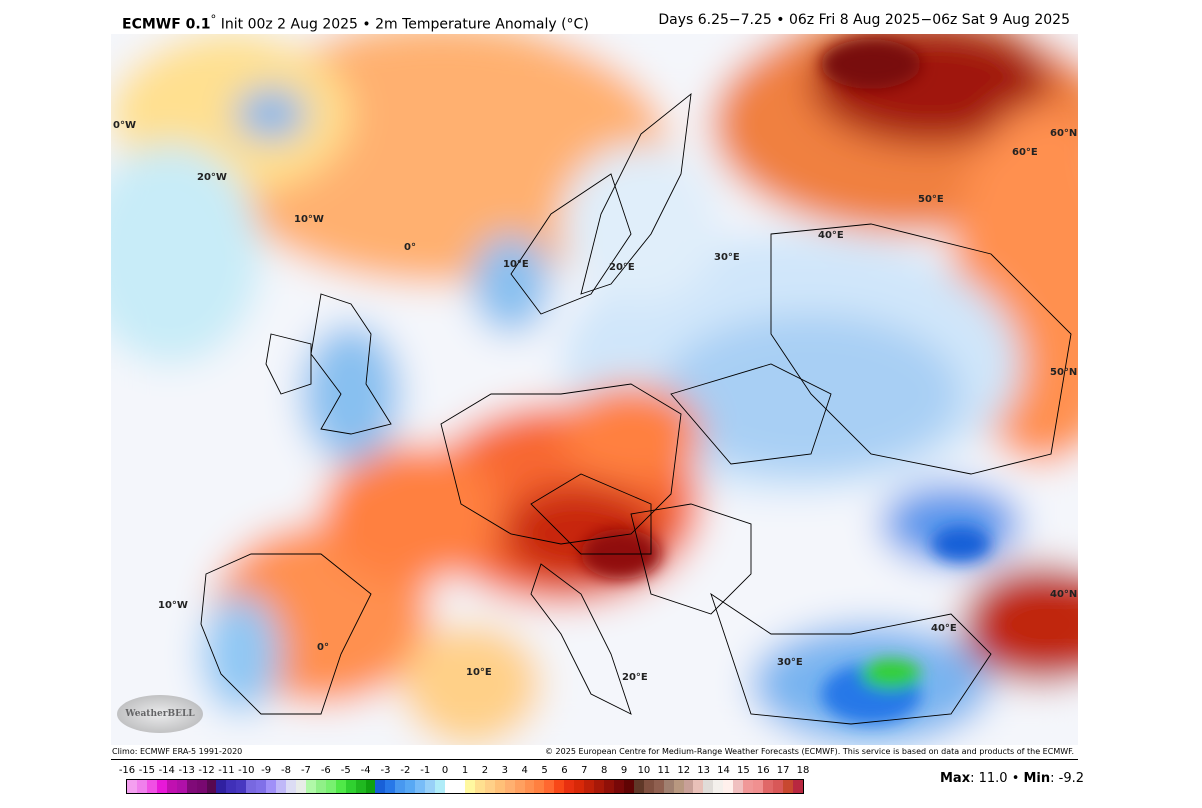 The image size is (1202, 808). What do you see at coordinates (309, 219) in the screenshot?
I see `grid-label: 10°W` at bounding box center [309, 219].